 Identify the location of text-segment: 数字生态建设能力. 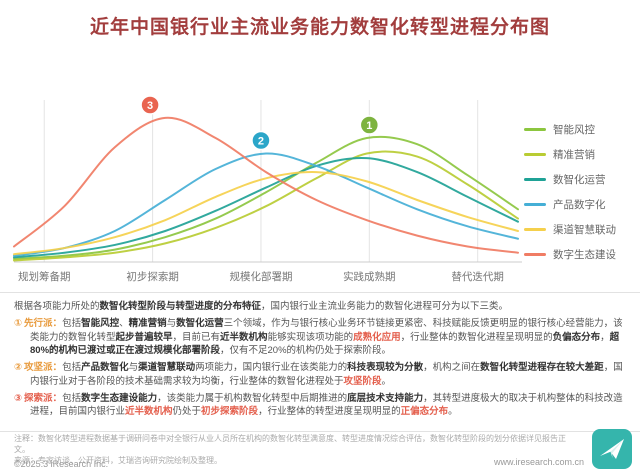
(119, 398).